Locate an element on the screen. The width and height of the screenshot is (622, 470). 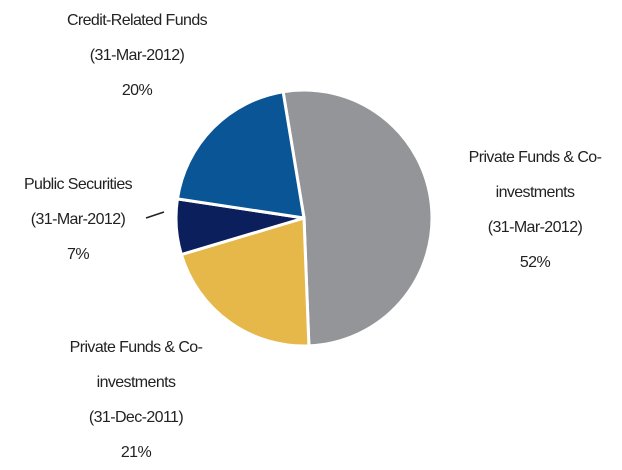
slice-label: Public Securities (31-Mar-2012) 7% is located at coordinates (86, 219).